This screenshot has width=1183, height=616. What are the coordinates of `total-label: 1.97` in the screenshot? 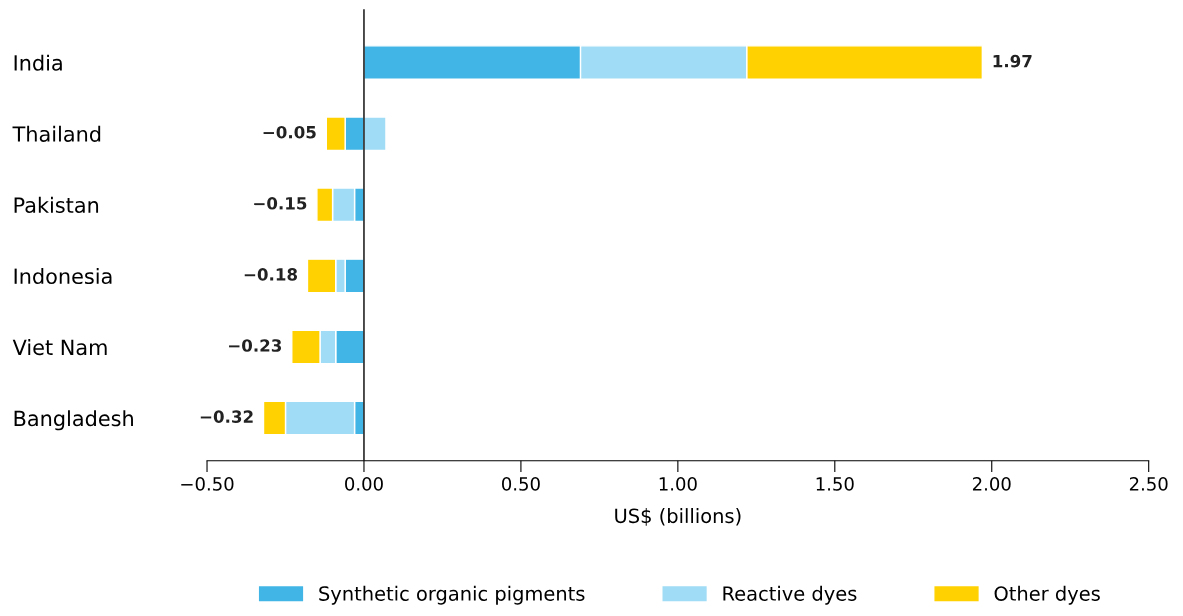 It's located at (1012, 61).